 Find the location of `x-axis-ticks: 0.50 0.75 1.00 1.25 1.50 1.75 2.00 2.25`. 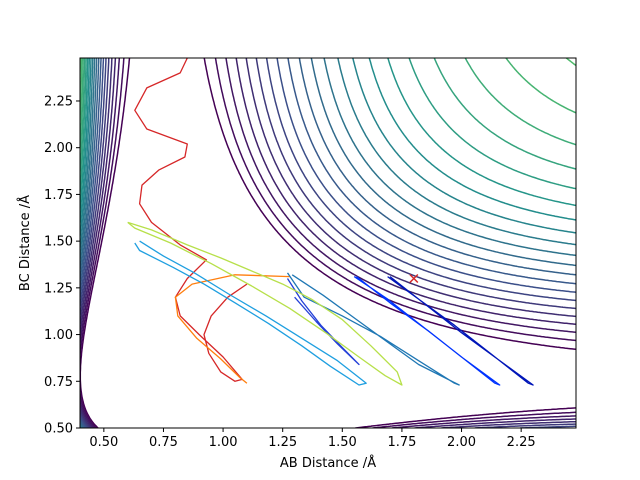

x-axis-ticks: 0.50 0.75 1.00 1.25 1.50 1.75 2.00 2.25 is located at coordinates (312, 439).